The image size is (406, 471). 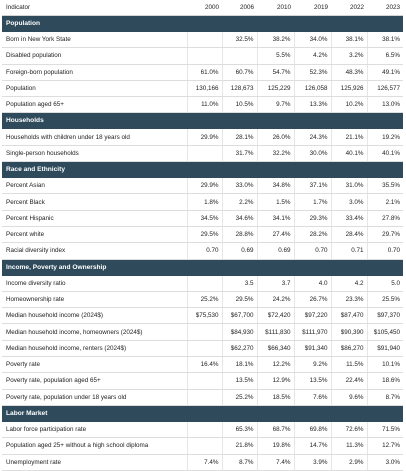 What do you see at coordinates (94, 365) in the screenshot?
I see `indicator-label: Poverty rate` at bounding box center [94, 365].